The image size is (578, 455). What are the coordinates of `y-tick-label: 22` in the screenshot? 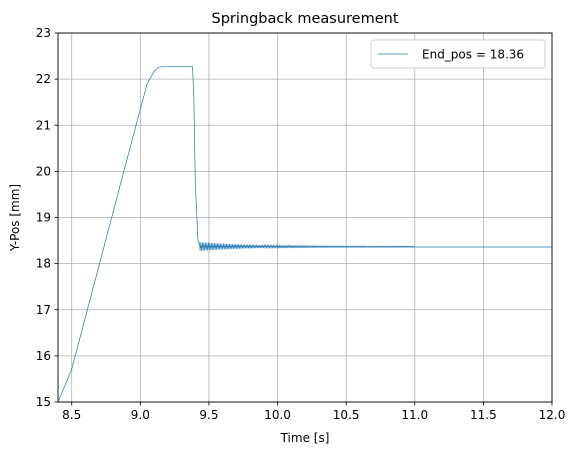 It's located at (43, 79).